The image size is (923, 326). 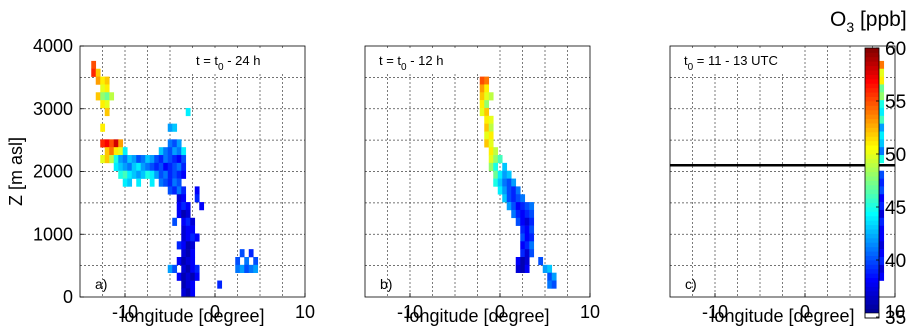 What do you see at coordinates (872, 183) in the screenshot?
I see `colorbar-frame` at bounding box center [872, 183].